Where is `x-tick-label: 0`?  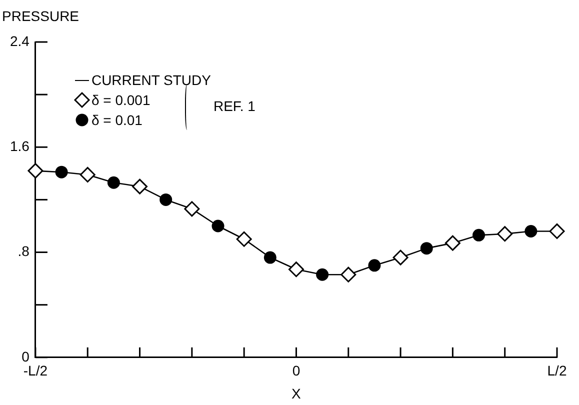
x-tick-label: 0 is located at coordinates (296, 370).